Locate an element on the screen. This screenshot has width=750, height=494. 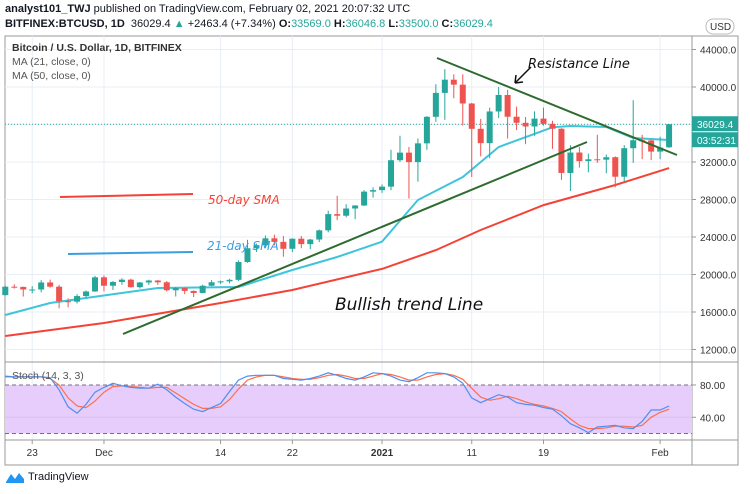
tradingview-name: TradingView is located at coordinates (58, 477).